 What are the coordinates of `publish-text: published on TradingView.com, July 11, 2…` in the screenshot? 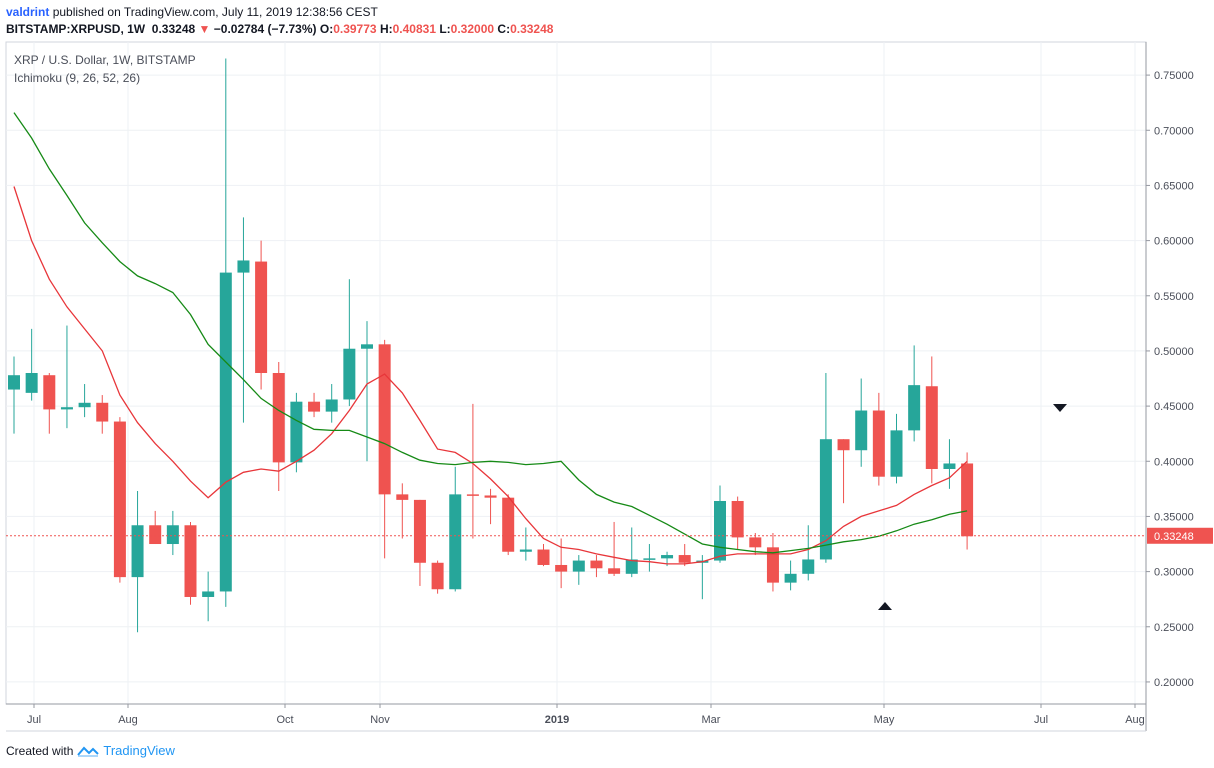 It's located at (215, 12).